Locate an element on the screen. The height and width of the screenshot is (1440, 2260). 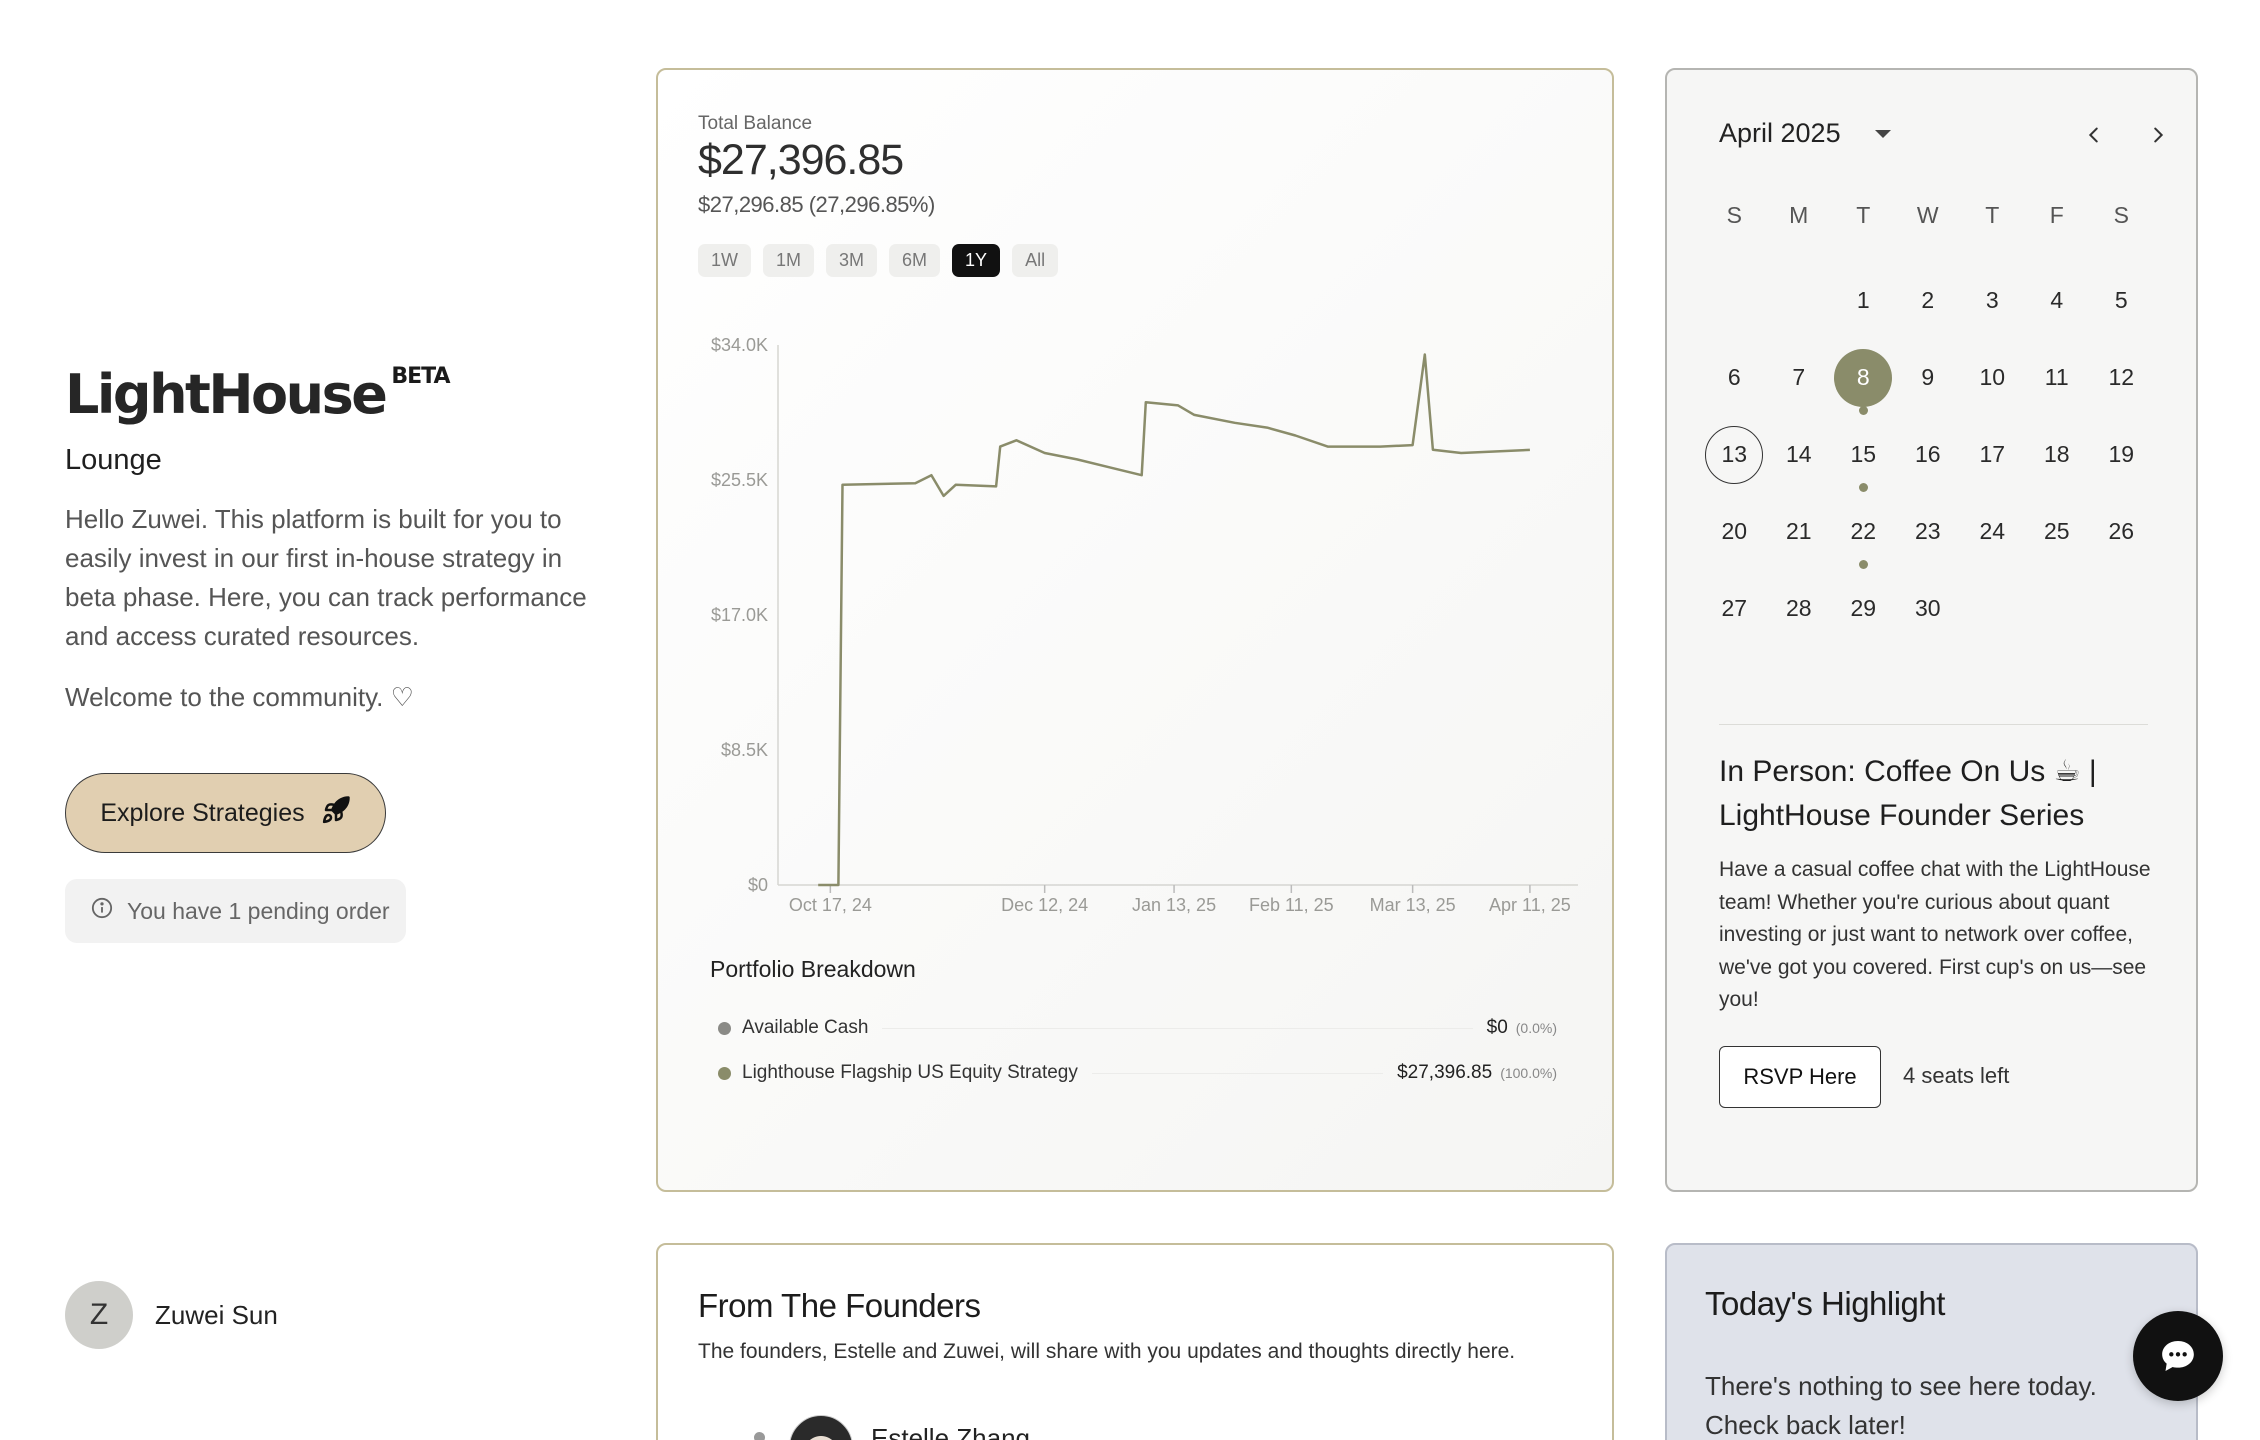
day-number: 20 is located at coordinates (1734, 531).